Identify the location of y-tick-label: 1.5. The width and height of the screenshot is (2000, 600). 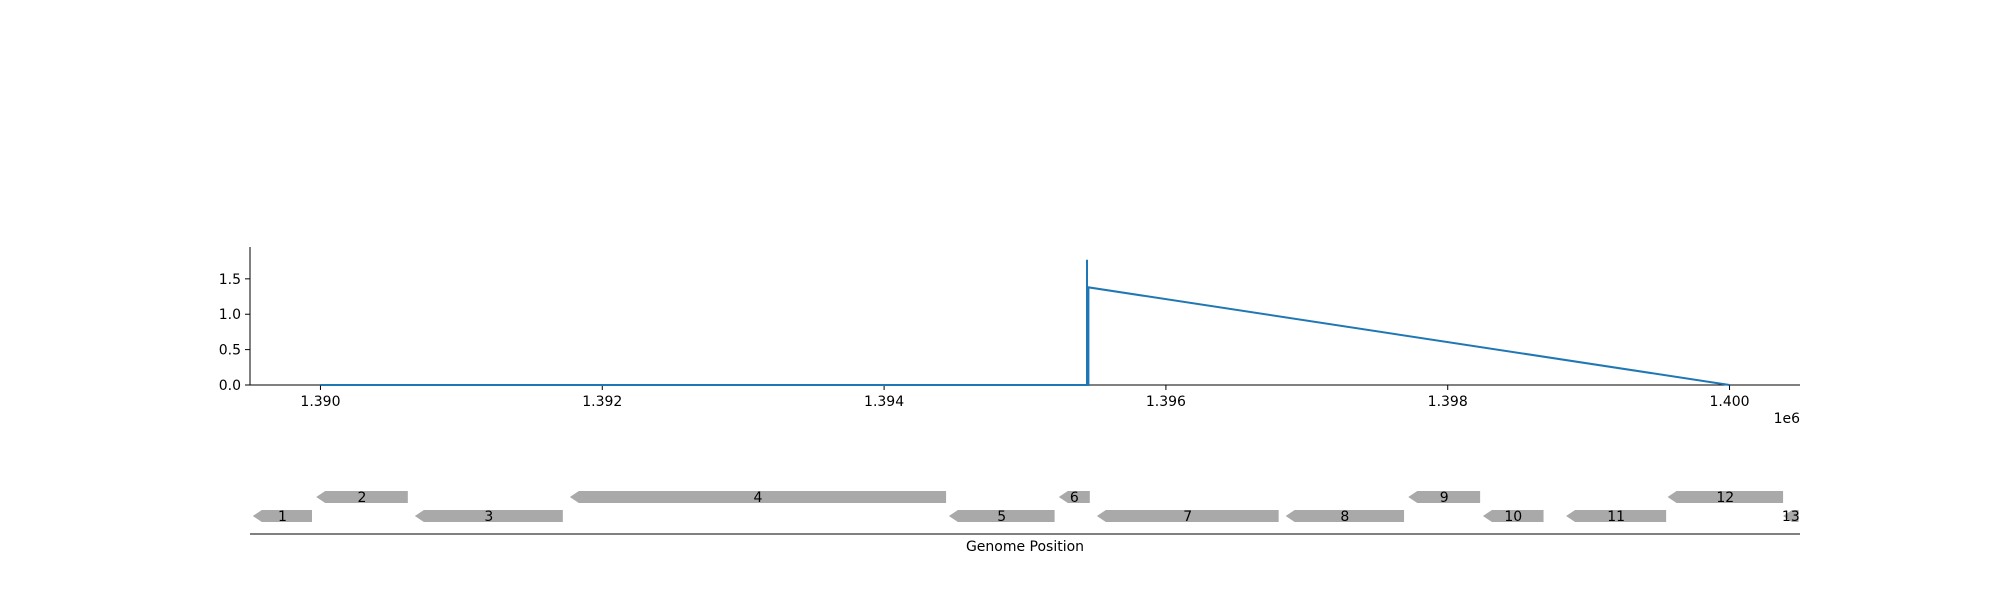
(230, 280).